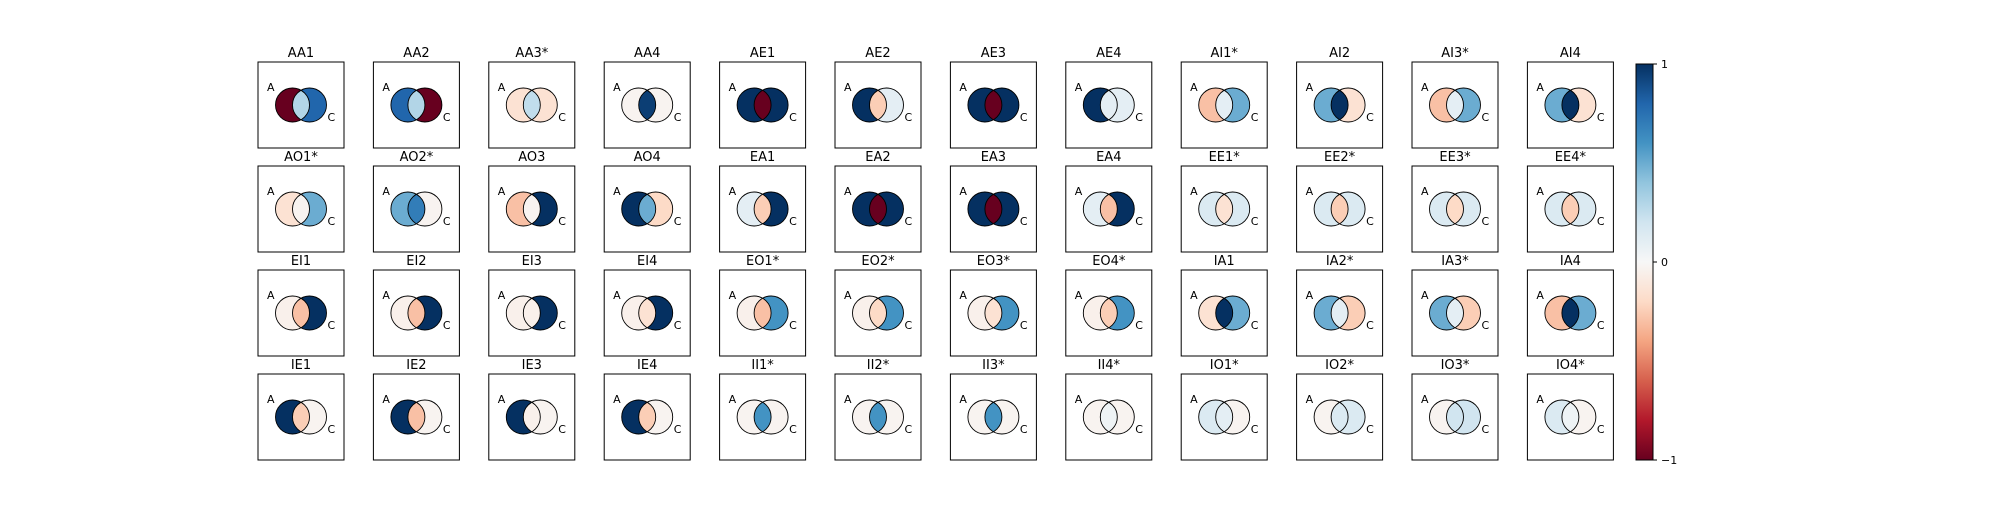  What do you see at coordinates (1656, 262) in the screenshot?
I see `colorbar: 1 0 −1` at bounding box center [1656, 262].